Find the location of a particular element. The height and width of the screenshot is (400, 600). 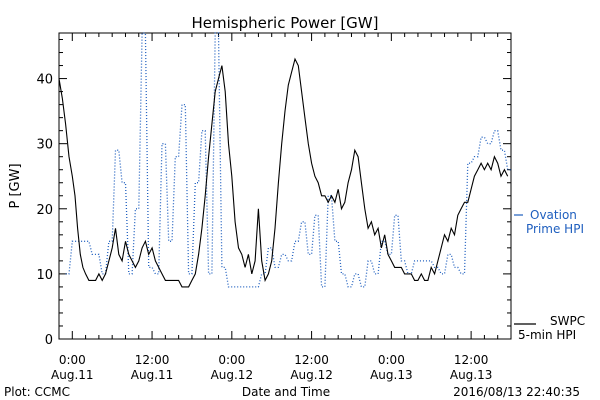

y-tick-label: 30 is located at coordinates (44, 145).